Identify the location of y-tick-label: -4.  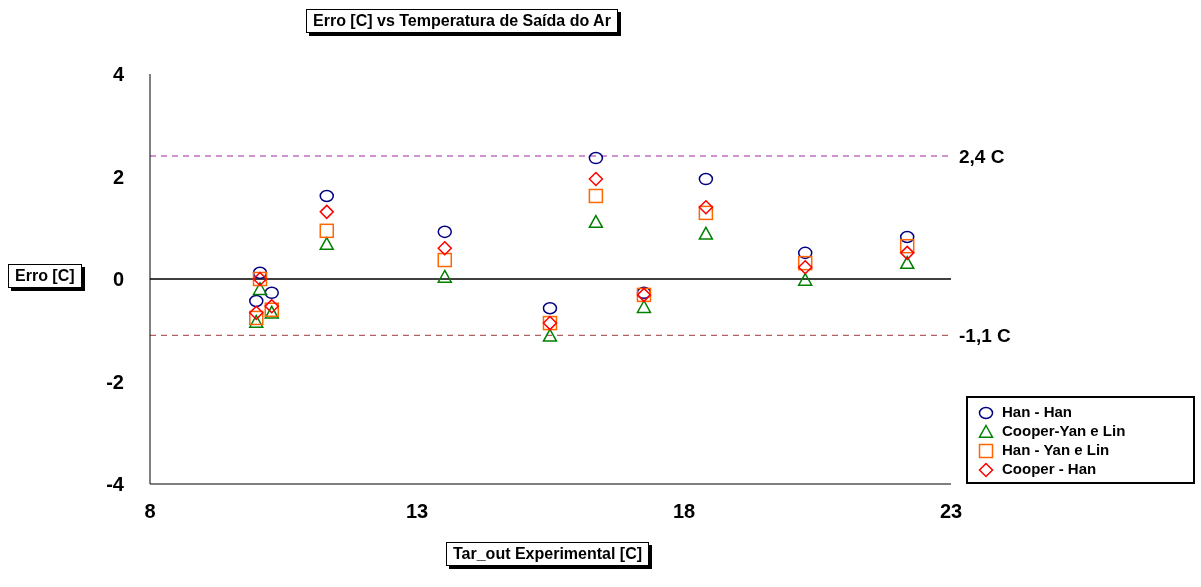
(115, 484).